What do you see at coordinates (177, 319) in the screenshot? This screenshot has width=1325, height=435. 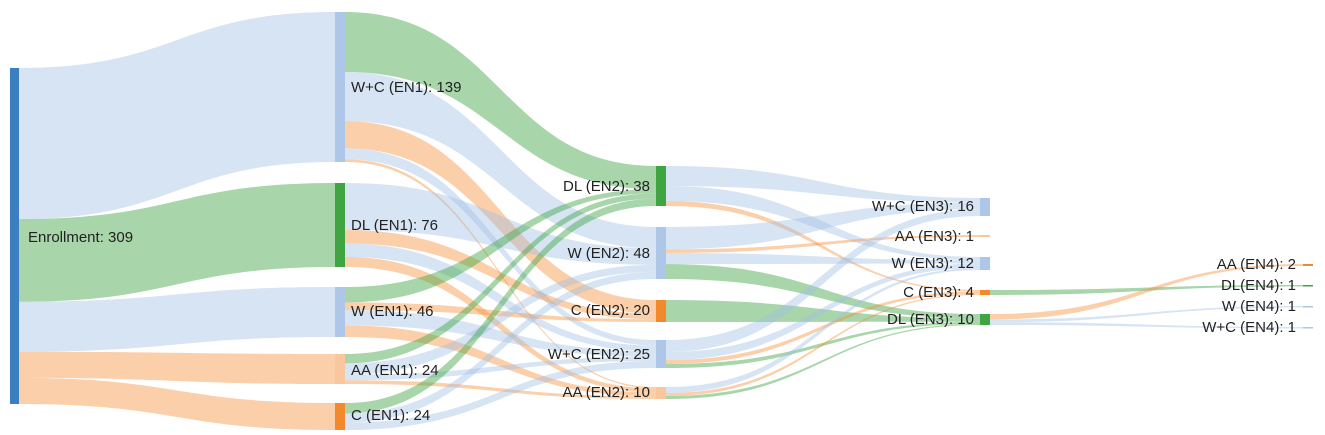 I see `link-enroll-to-w1` at bounding box center [177, 319].